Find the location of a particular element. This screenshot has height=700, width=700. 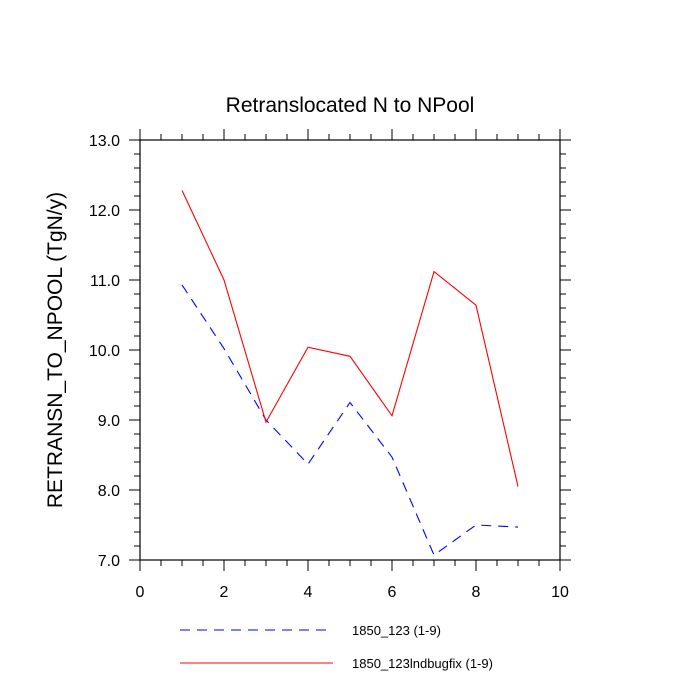

legend: 1850_123 (1-9) 1850_123lndbugfix (1-9) is located at coordinates (336, 647).